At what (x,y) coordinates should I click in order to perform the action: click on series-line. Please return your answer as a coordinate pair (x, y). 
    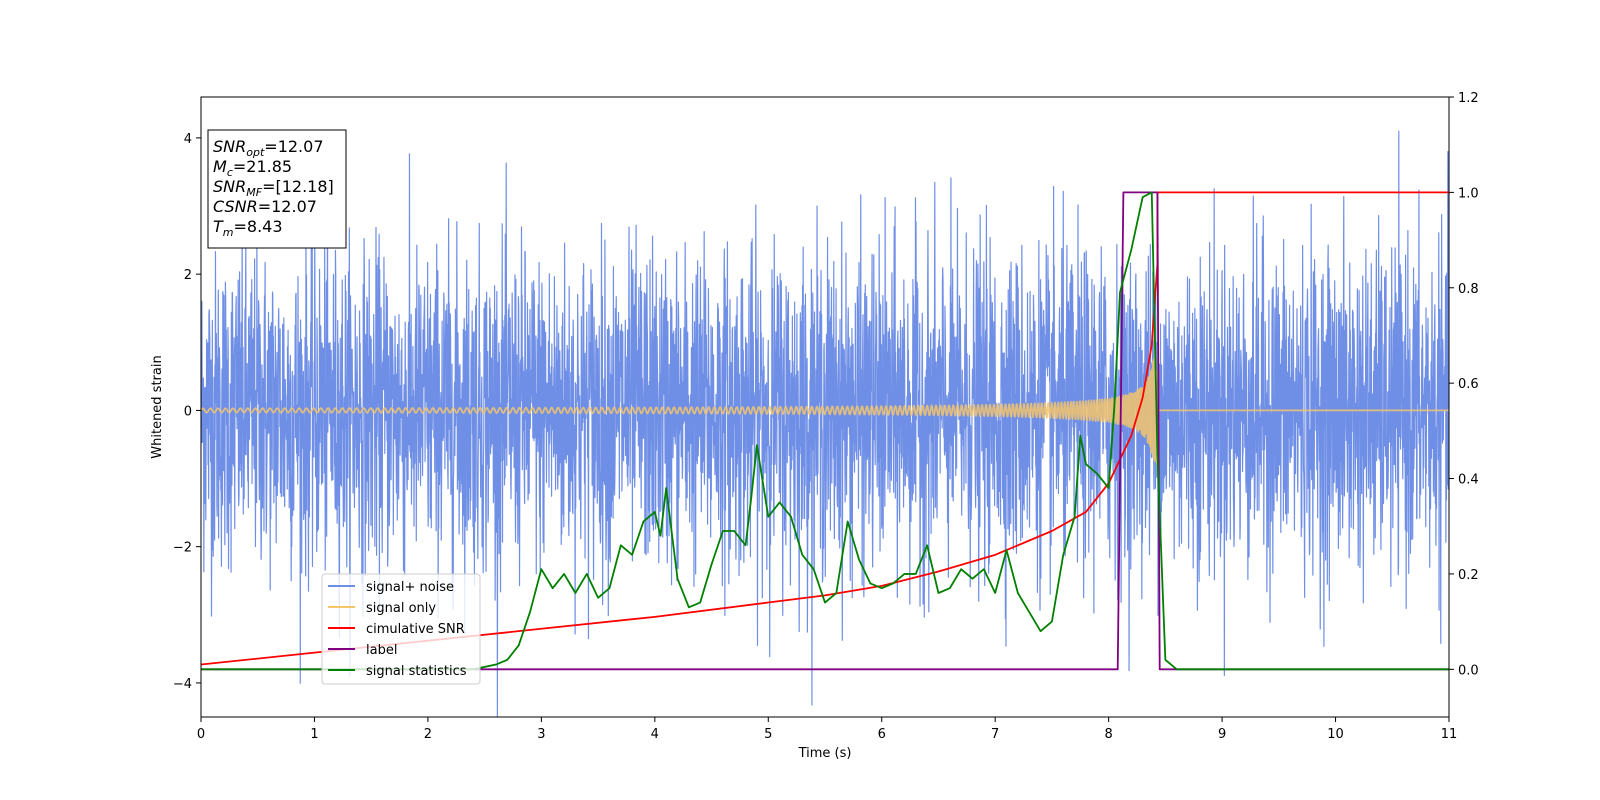
    Looking at the image, I should click on (825, 402).